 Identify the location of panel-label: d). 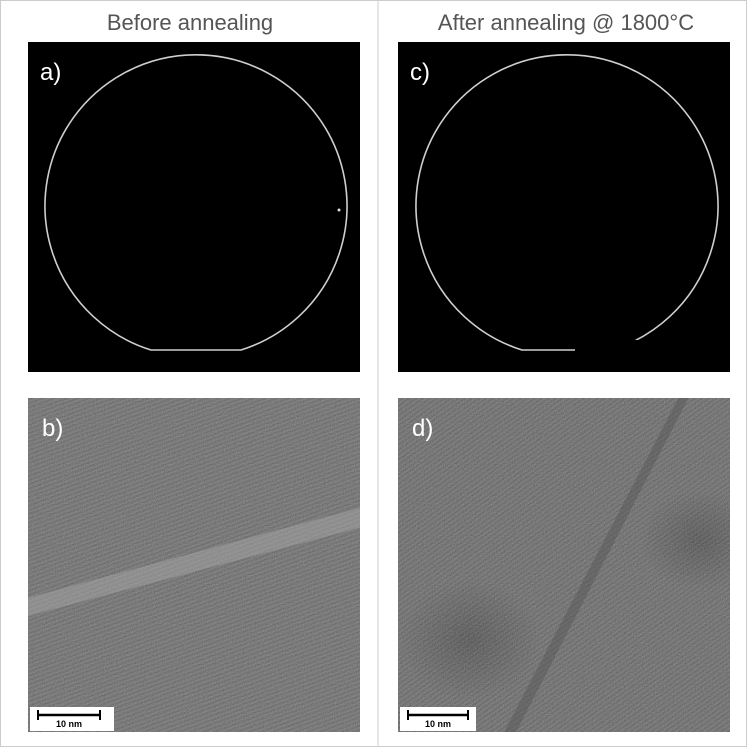
(422, 428).